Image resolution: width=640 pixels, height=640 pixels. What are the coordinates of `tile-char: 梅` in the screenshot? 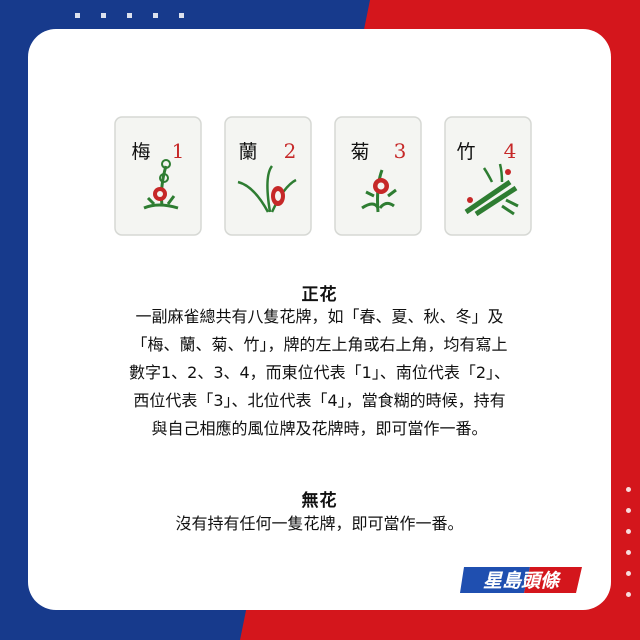 It's located at (140, 152).